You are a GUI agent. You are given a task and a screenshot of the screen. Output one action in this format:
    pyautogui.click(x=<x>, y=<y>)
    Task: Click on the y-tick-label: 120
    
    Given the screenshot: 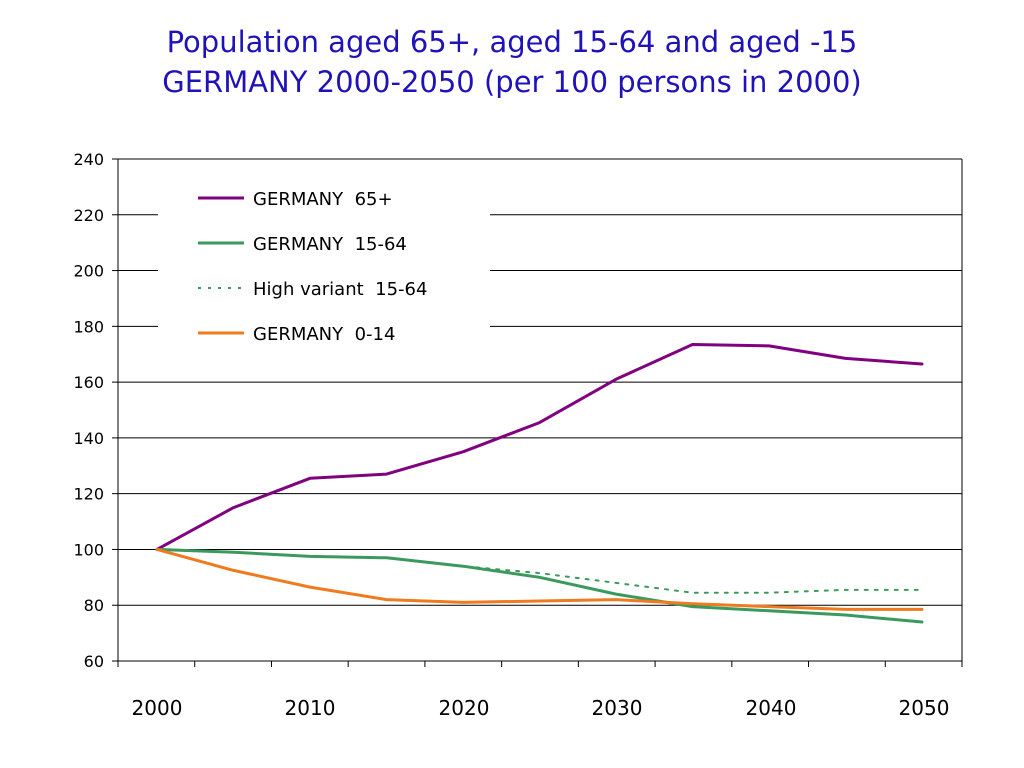 What is the action you would take?
    pyautogui.click(x=88, y=494)
    